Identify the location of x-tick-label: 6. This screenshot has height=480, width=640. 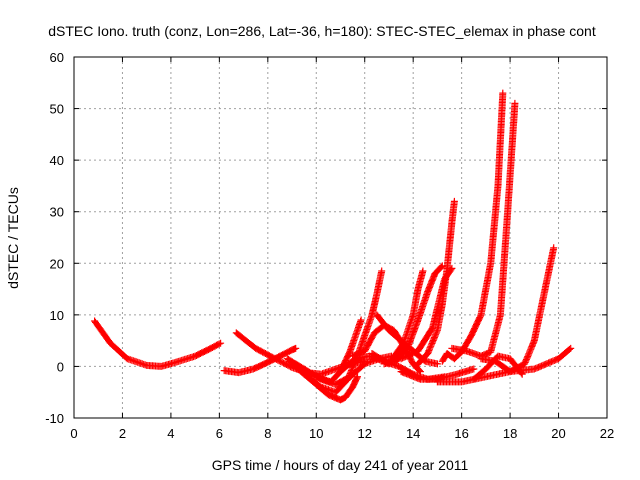
(219, 433).